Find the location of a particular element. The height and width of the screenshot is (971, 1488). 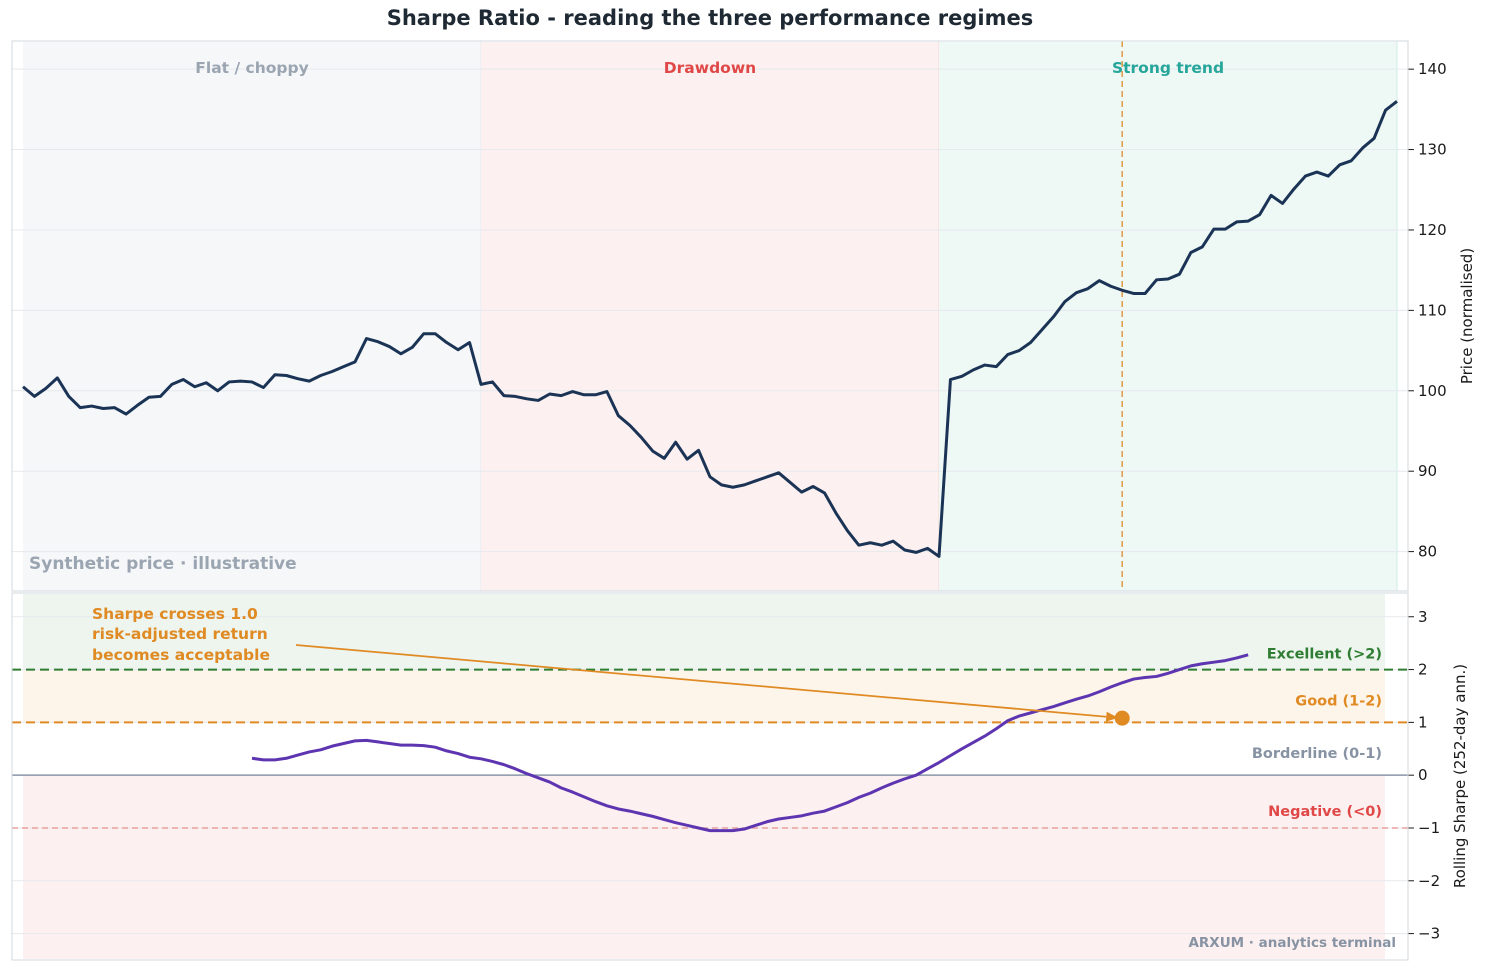

good-zone is located at coordinates (704, 696).